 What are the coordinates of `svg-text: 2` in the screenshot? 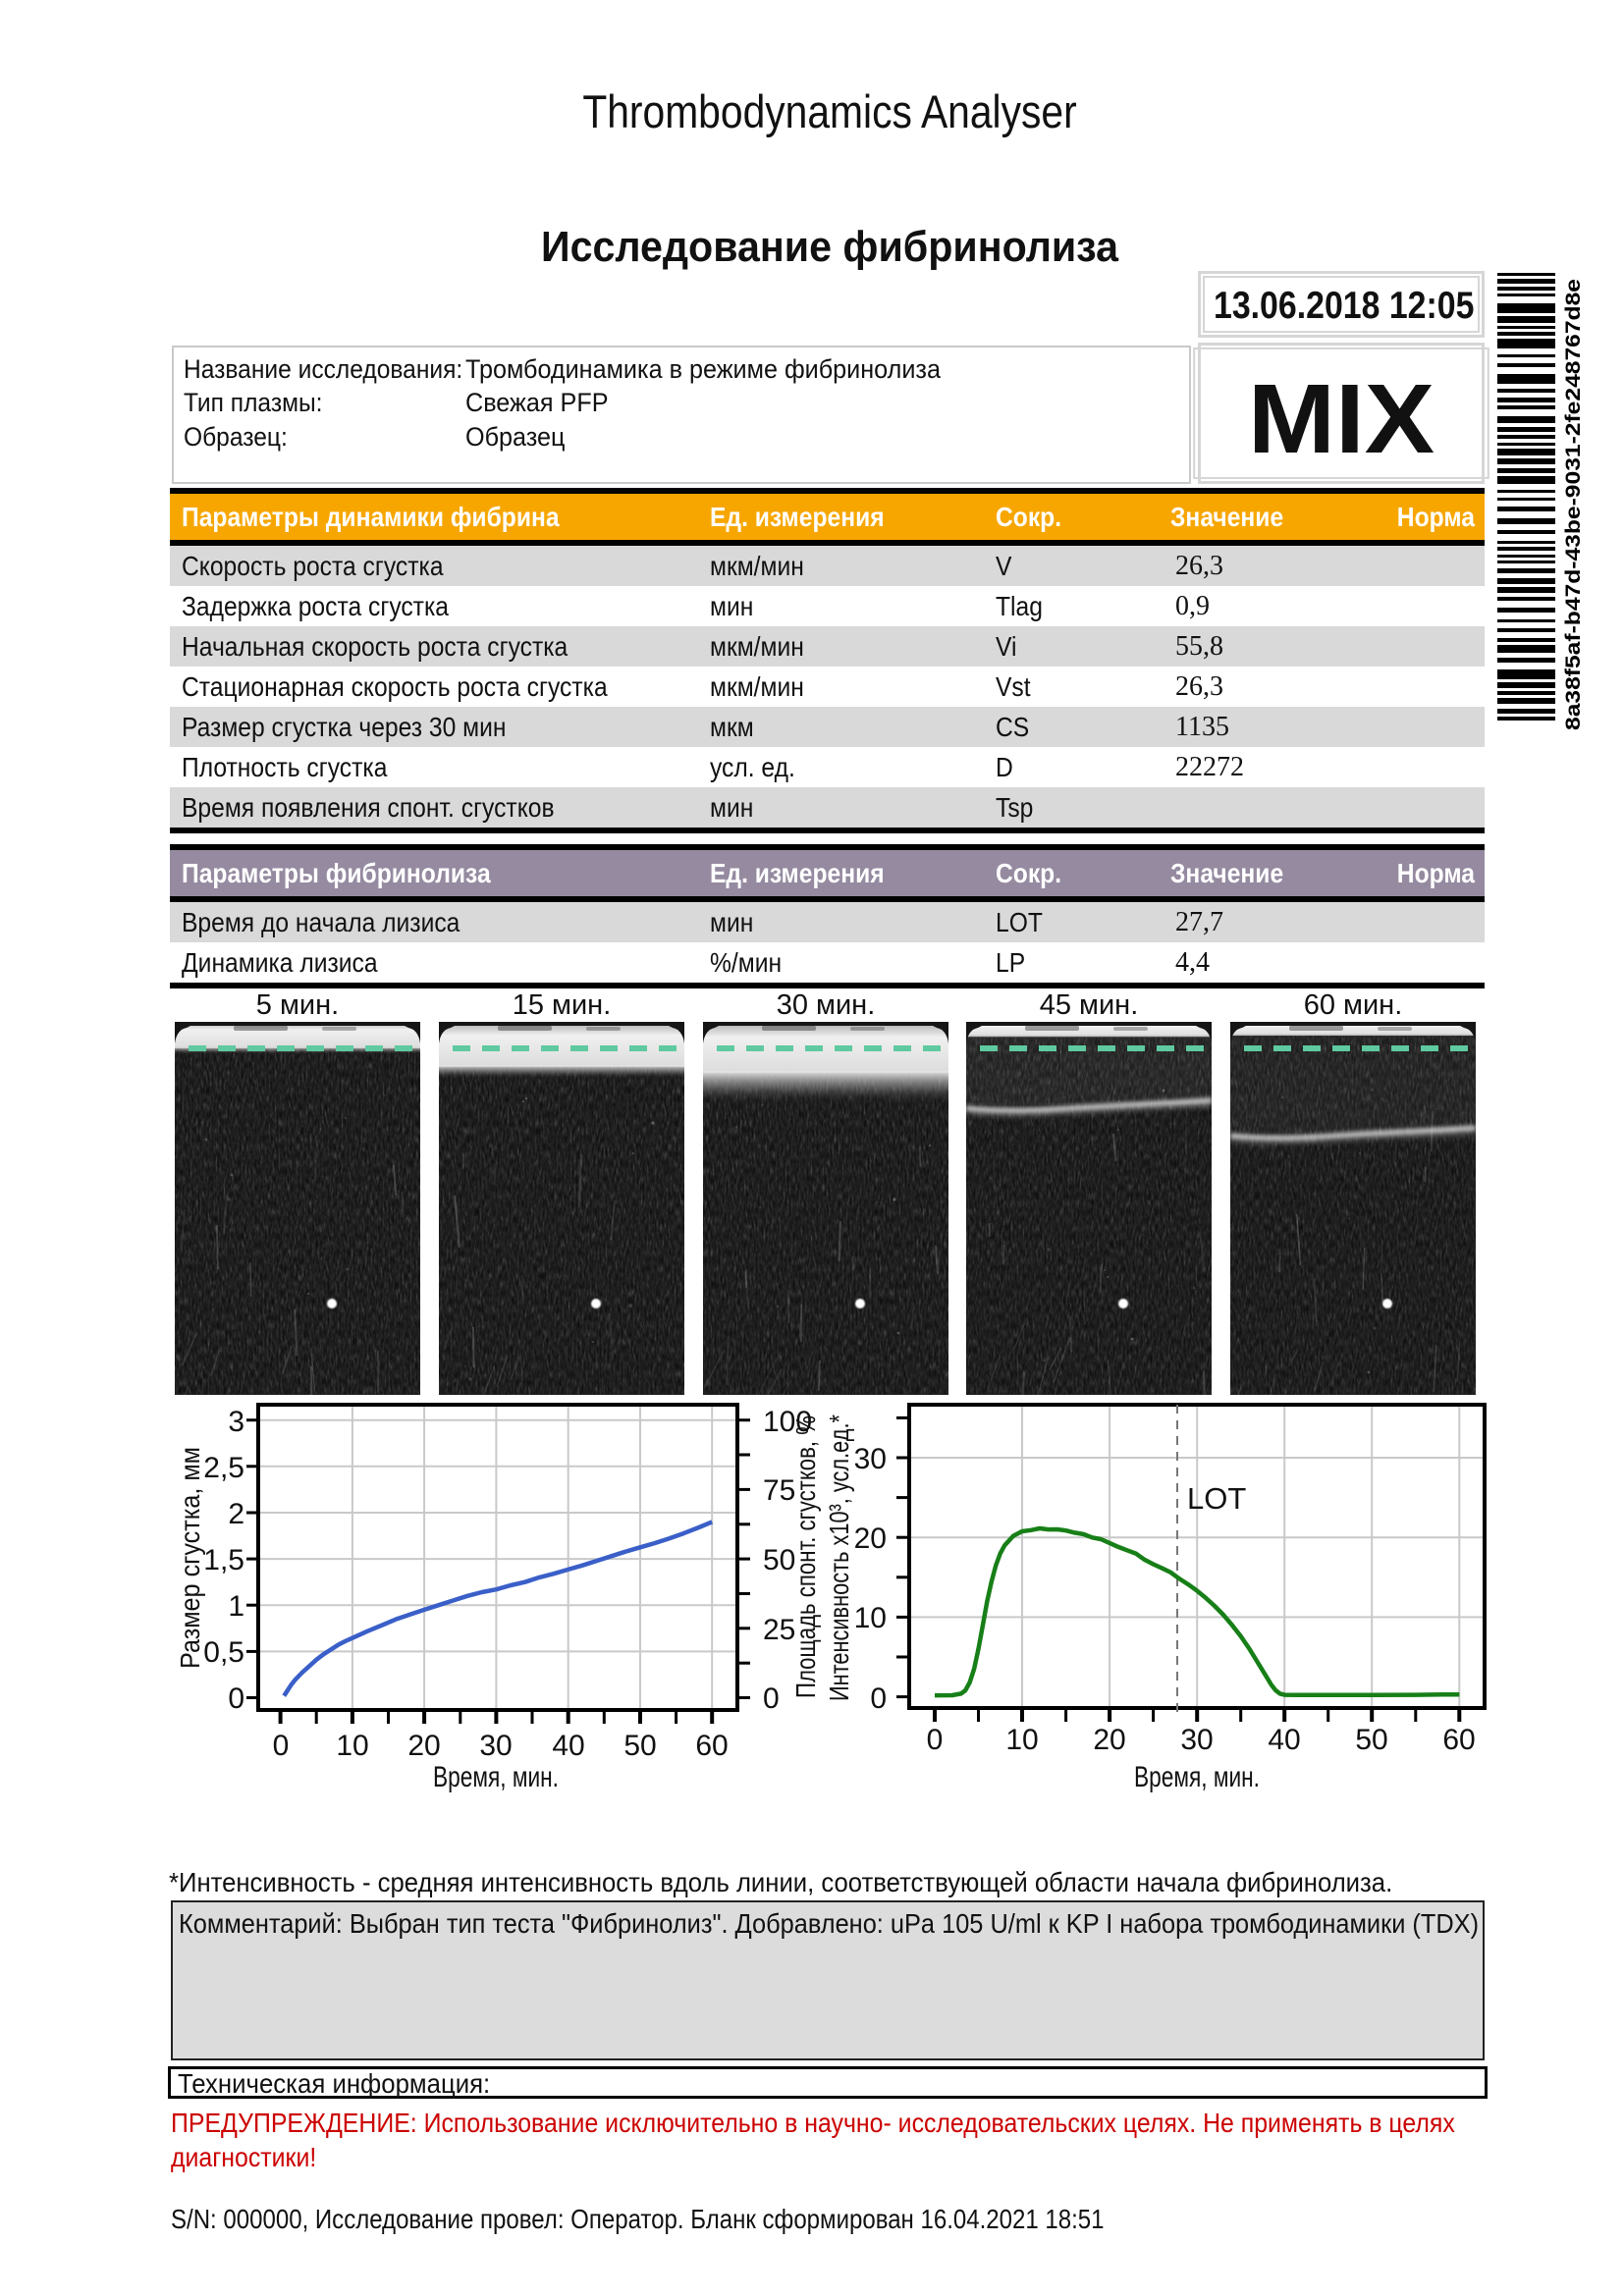 It's located at (236, 1514).